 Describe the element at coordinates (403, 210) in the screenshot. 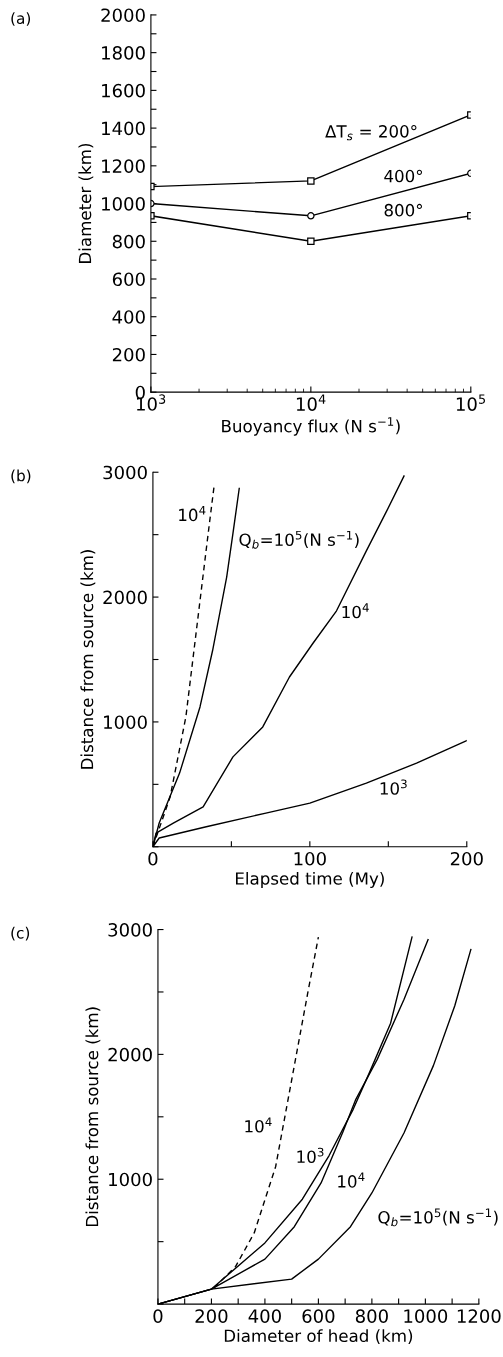

I see `series-label: 800°` at that location.